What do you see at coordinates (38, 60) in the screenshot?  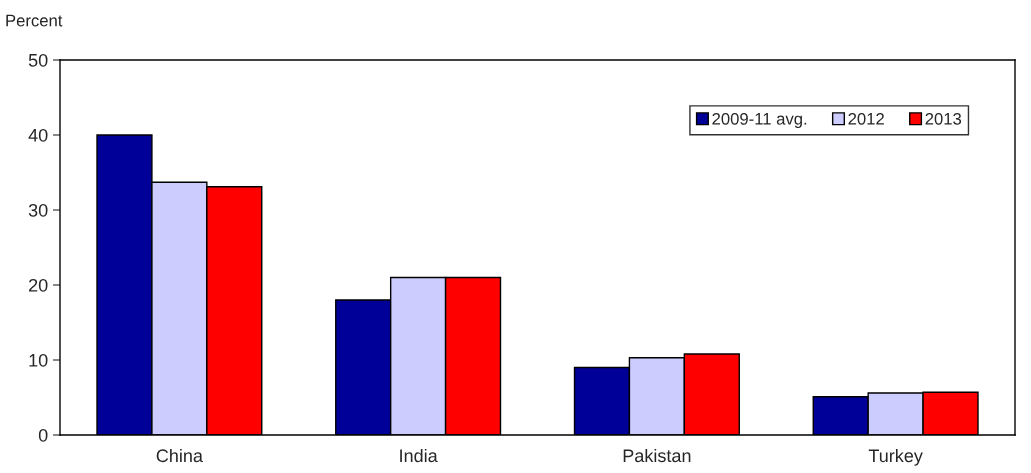 I see `y-tick-label: 50` at bounding box center [38, 60].